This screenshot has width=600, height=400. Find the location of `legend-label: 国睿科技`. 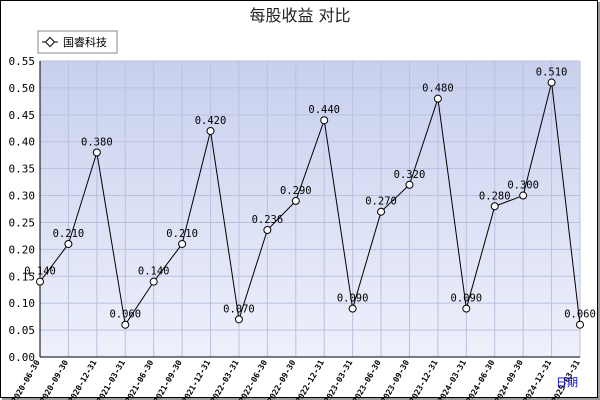

legend-label: 国睿科技 is located at coordinates (85, 42).